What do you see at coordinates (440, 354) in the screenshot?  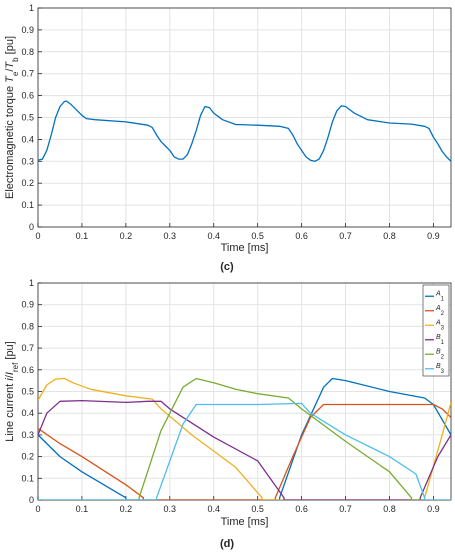 I see `legend-label-B2: B2` at bounding box center [440, 354].